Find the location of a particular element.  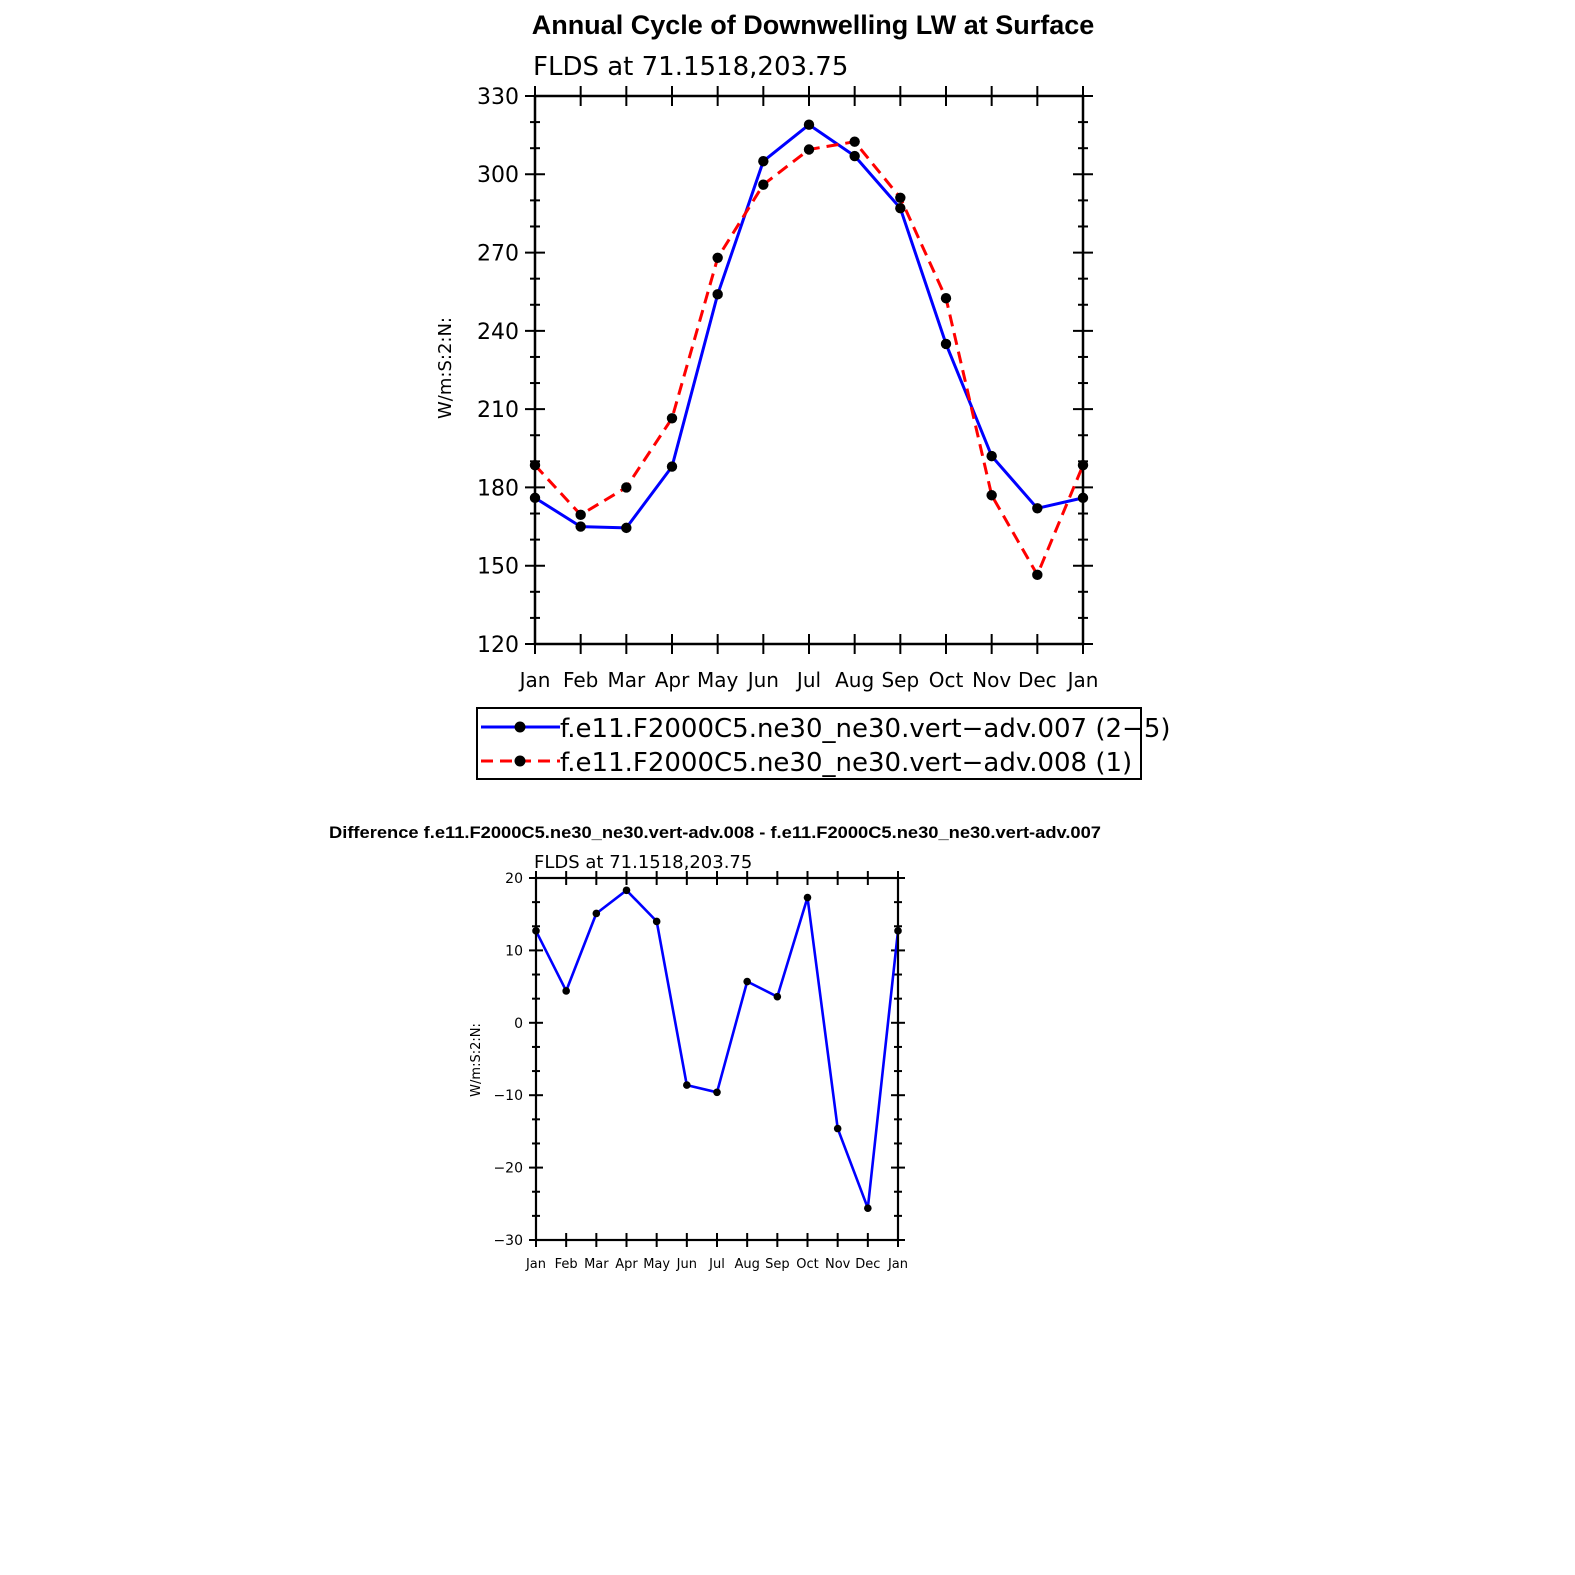

diff-chart-subtitle: FLDS at 71.1518,203.75 is located at coordinates (643, 862).